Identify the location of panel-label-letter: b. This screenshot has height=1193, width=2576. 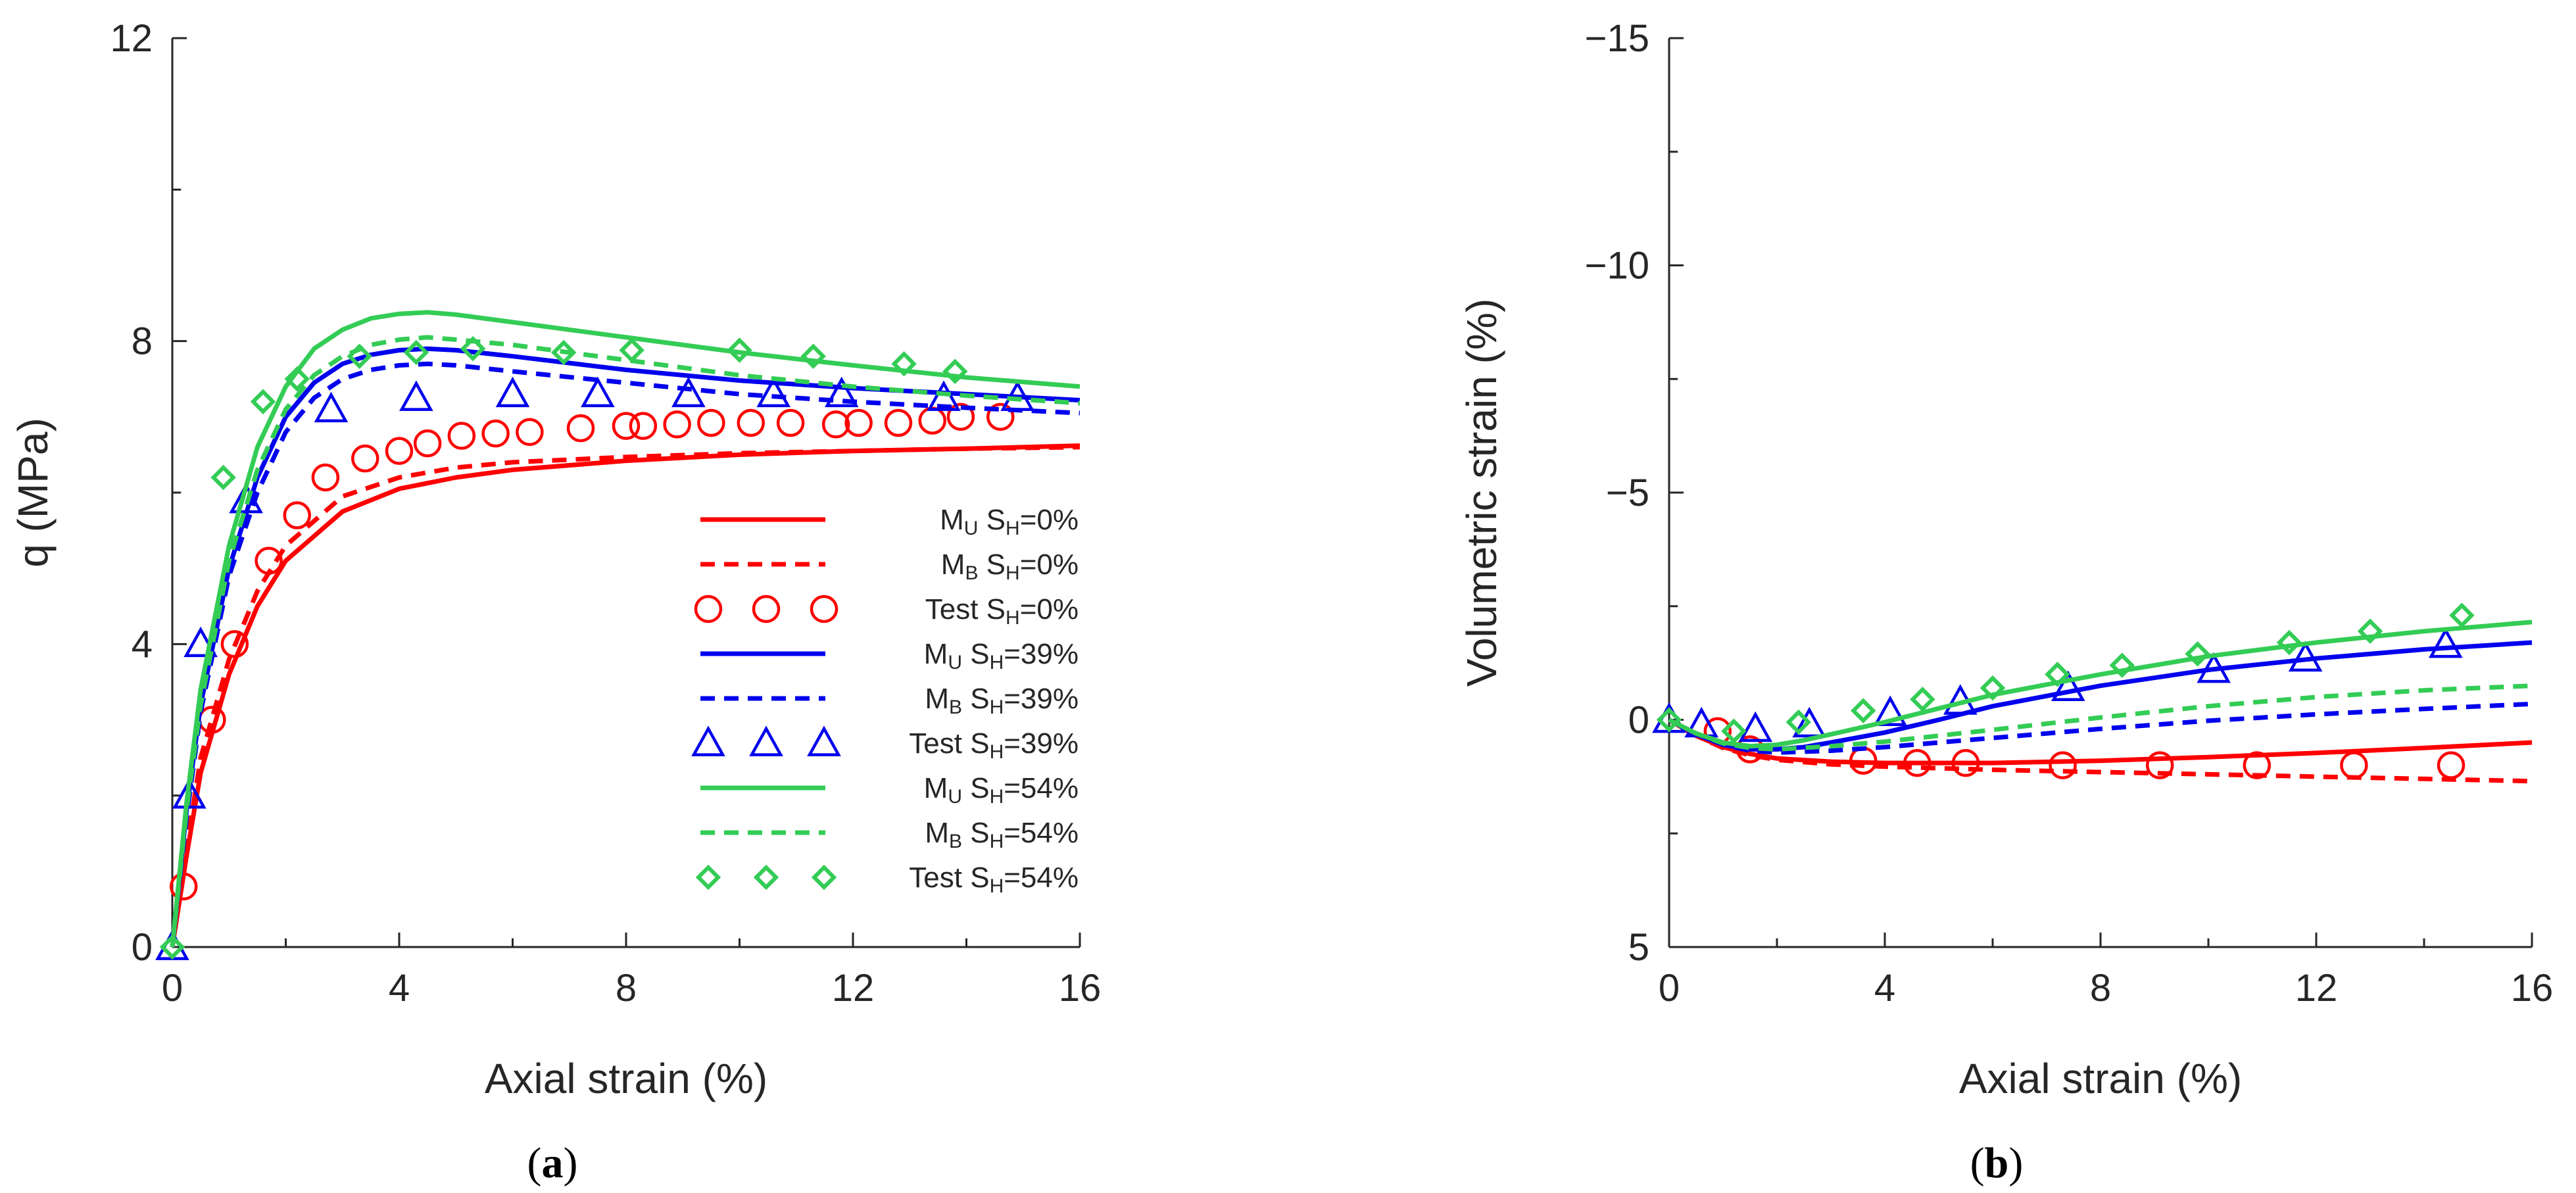
(1997, 1163).